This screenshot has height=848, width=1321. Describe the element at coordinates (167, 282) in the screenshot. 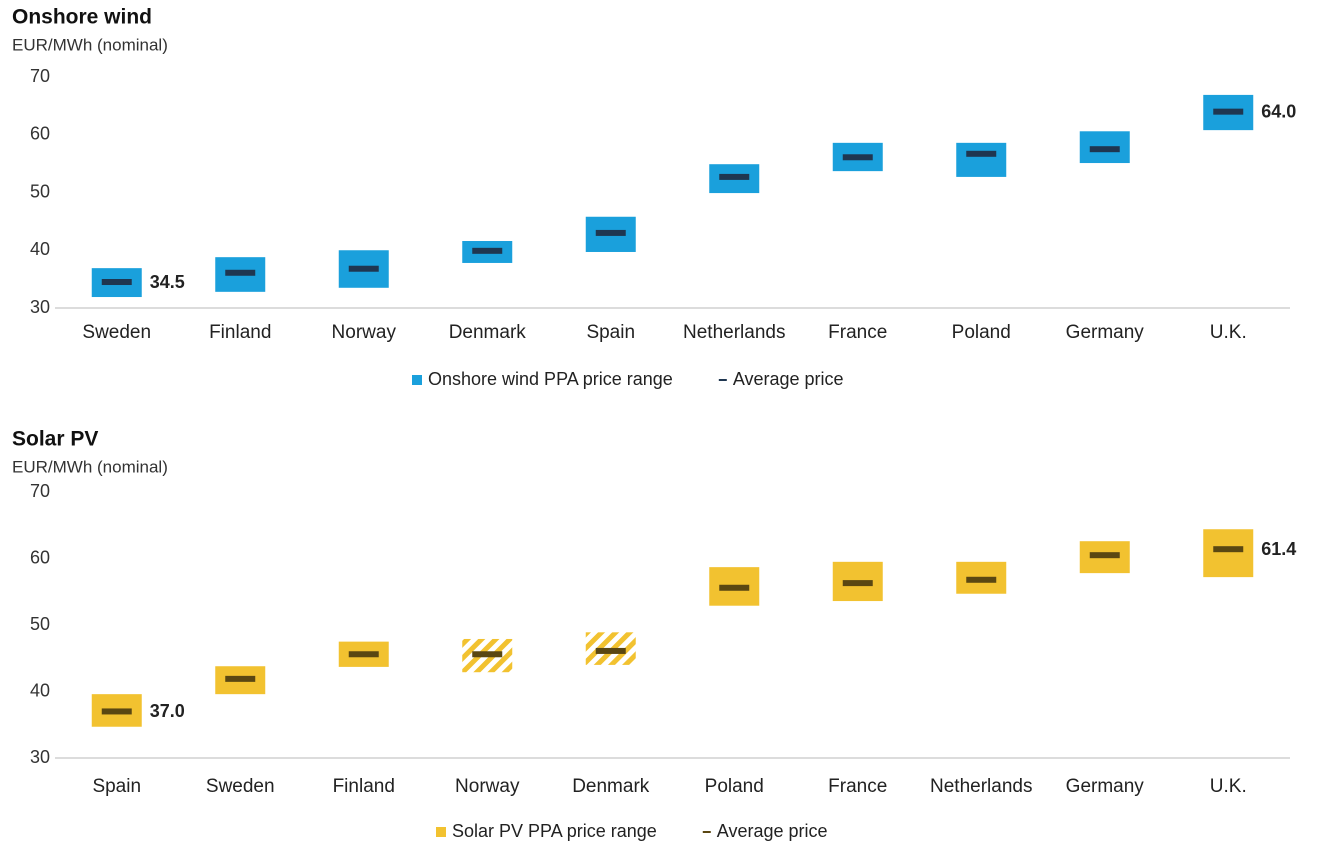

I see `value-label: 34.5` at that location.